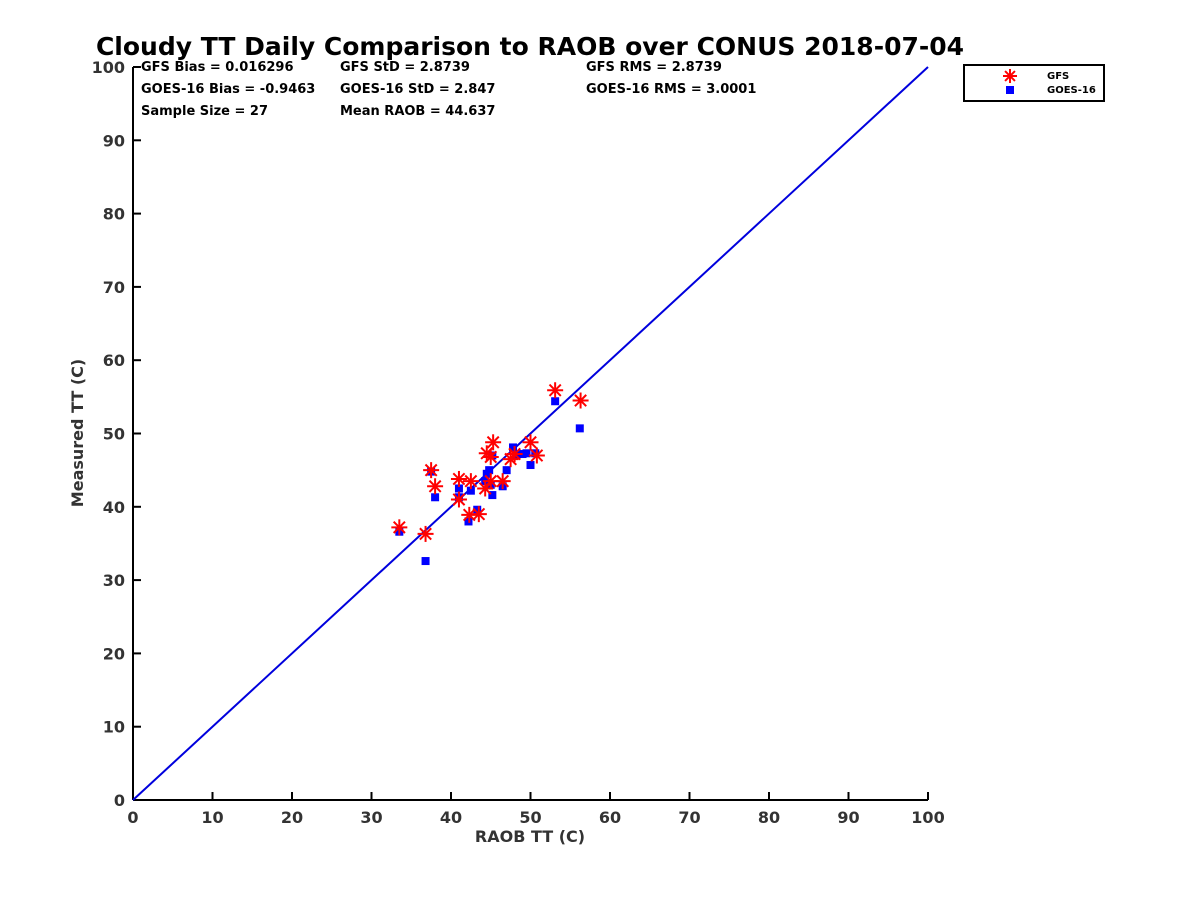  Describe the element at coordinates (769, 817) in the screenshot. I see `x-tick-label: 80` at that location.